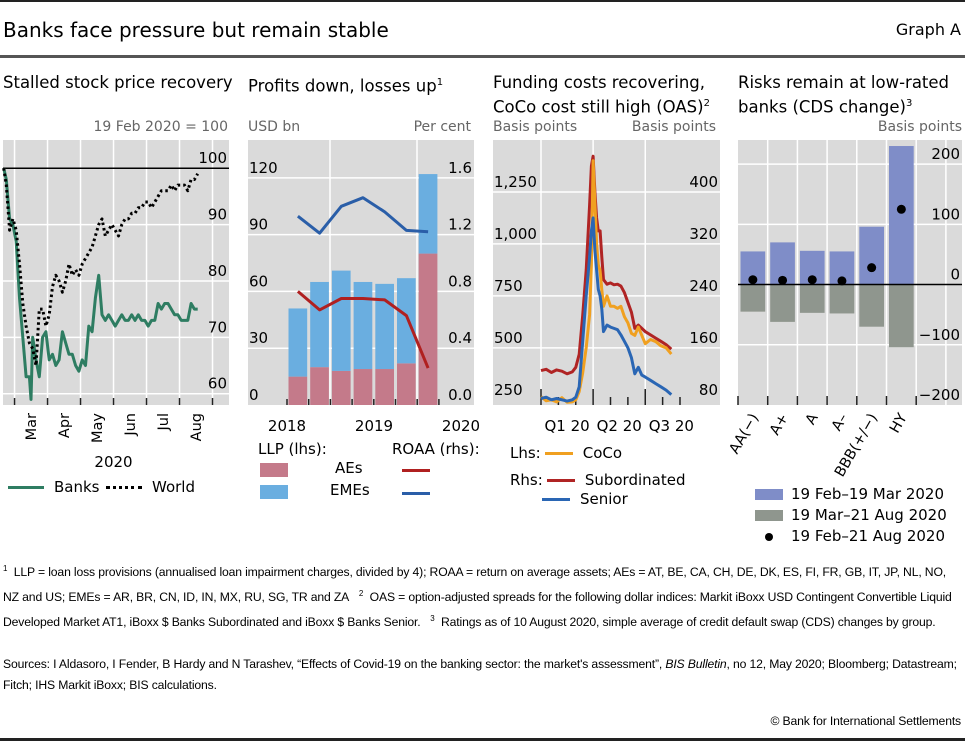  I want to click on legend-cds-a-label: 19 Feb–19 Mar 2020, so click(868, 494).